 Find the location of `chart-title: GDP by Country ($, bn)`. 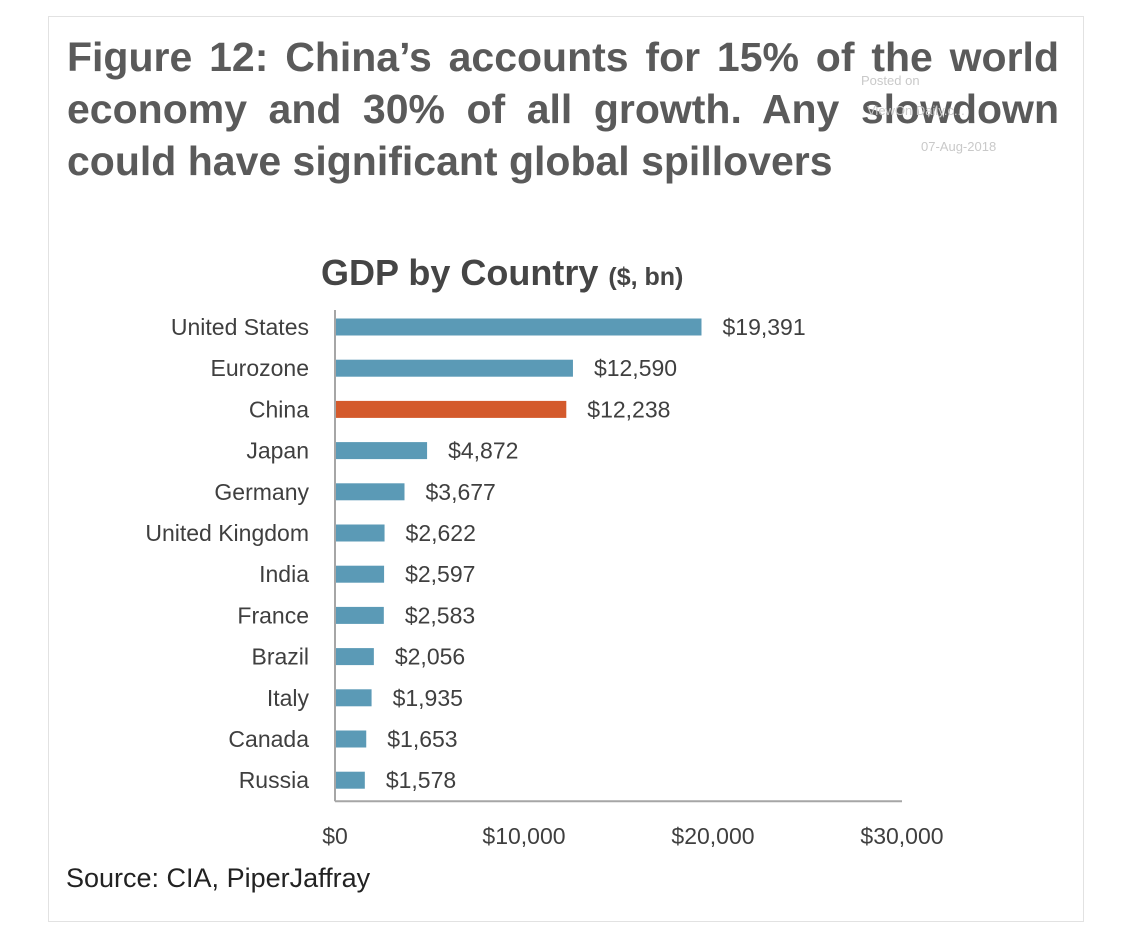

chart-title: GDP by Country ($, bn) is located at coordinates (502, 273).